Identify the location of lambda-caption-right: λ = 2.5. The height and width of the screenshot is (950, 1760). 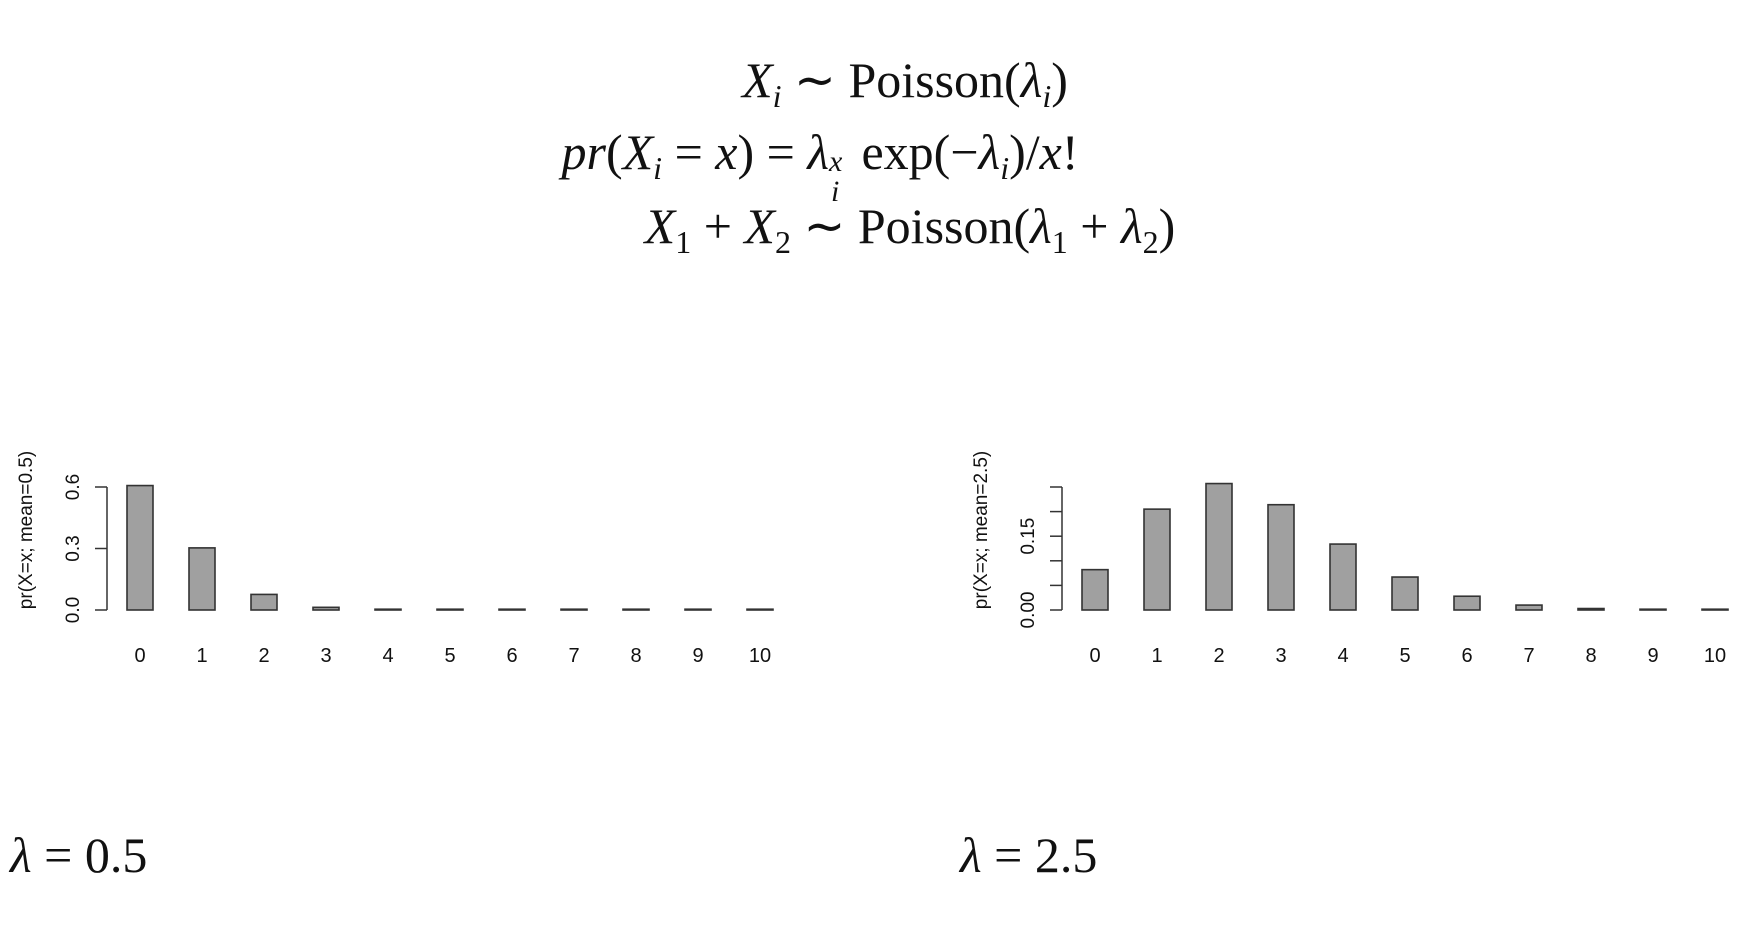
(1028, 855).